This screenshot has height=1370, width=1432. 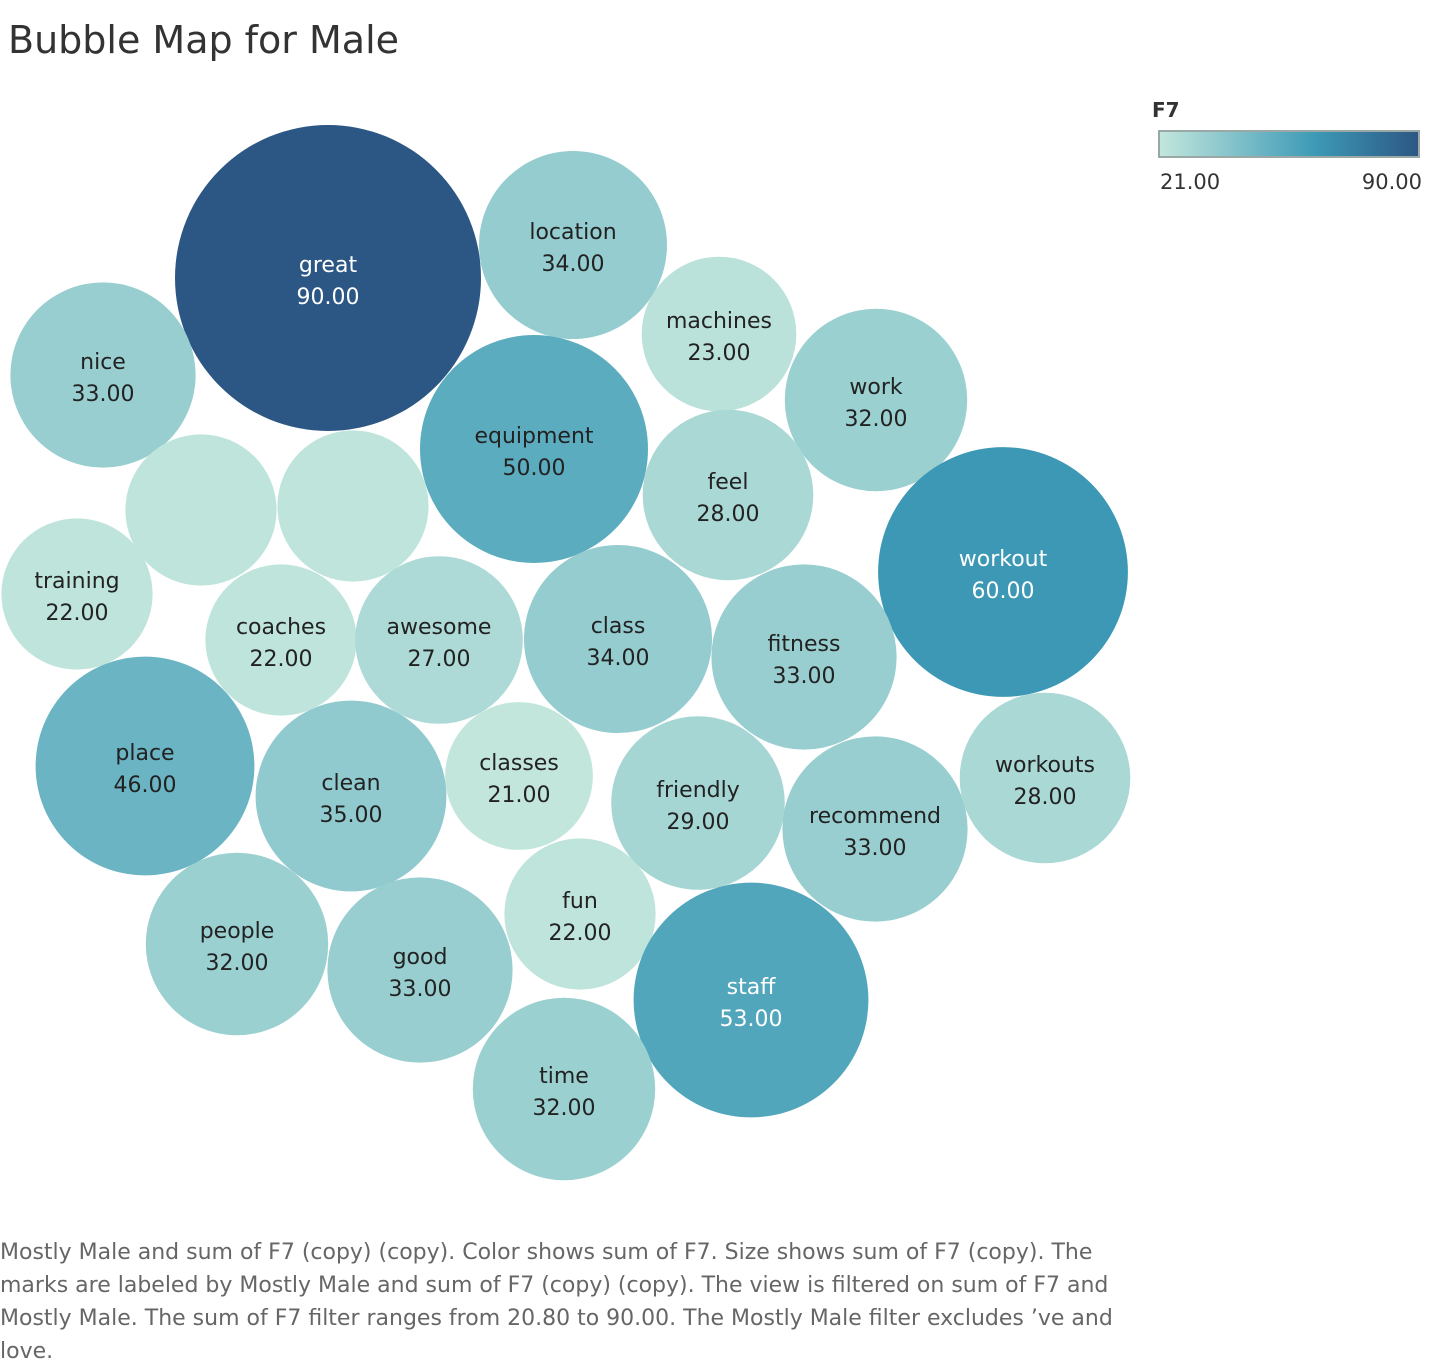 I want to click on bubble-work: work 32.00, so click(x=876, y=400).